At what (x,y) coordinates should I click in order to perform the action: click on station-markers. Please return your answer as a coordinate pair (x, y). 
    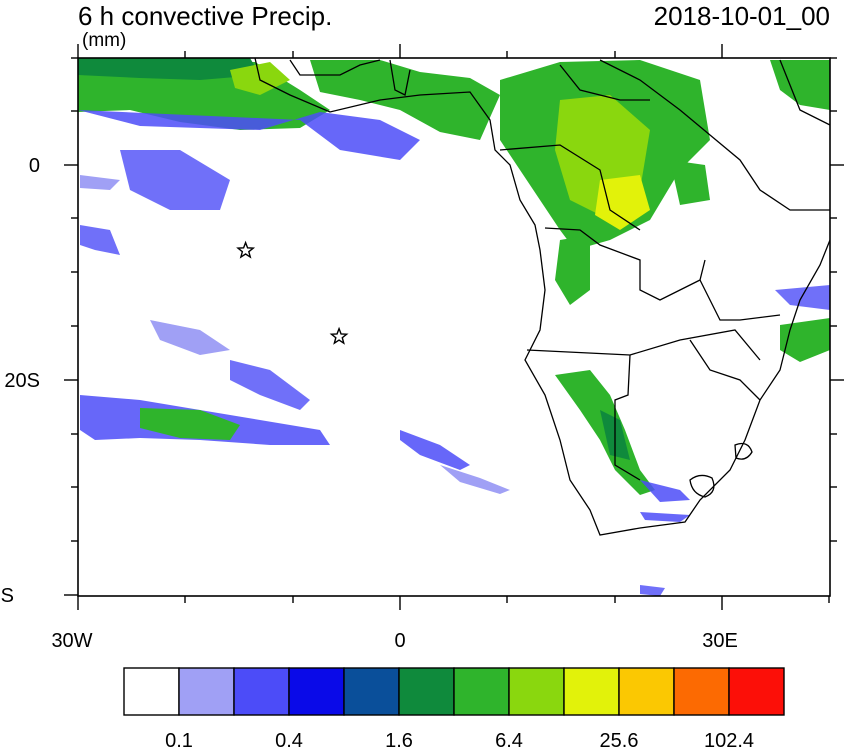
    Looking at the image, I should click on (292, 292).